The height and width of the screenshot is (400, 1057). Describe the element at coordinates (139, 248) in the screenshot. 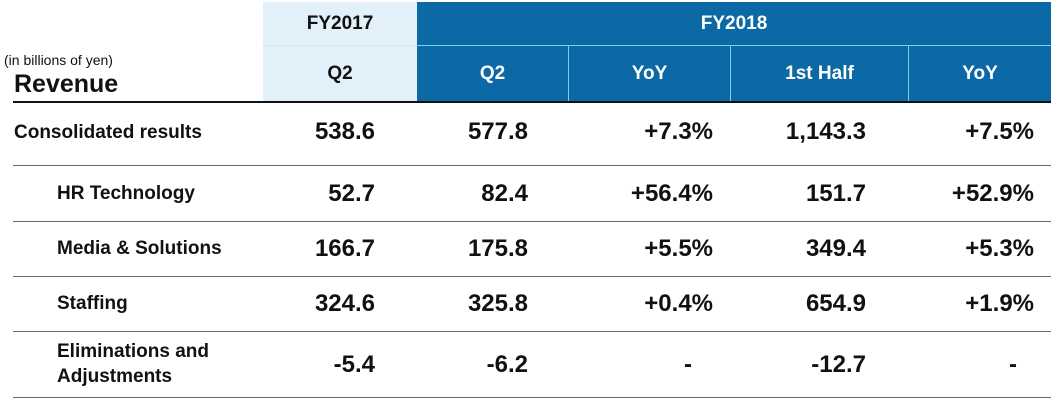

I see `row-label: Media & Solutions` at that location.